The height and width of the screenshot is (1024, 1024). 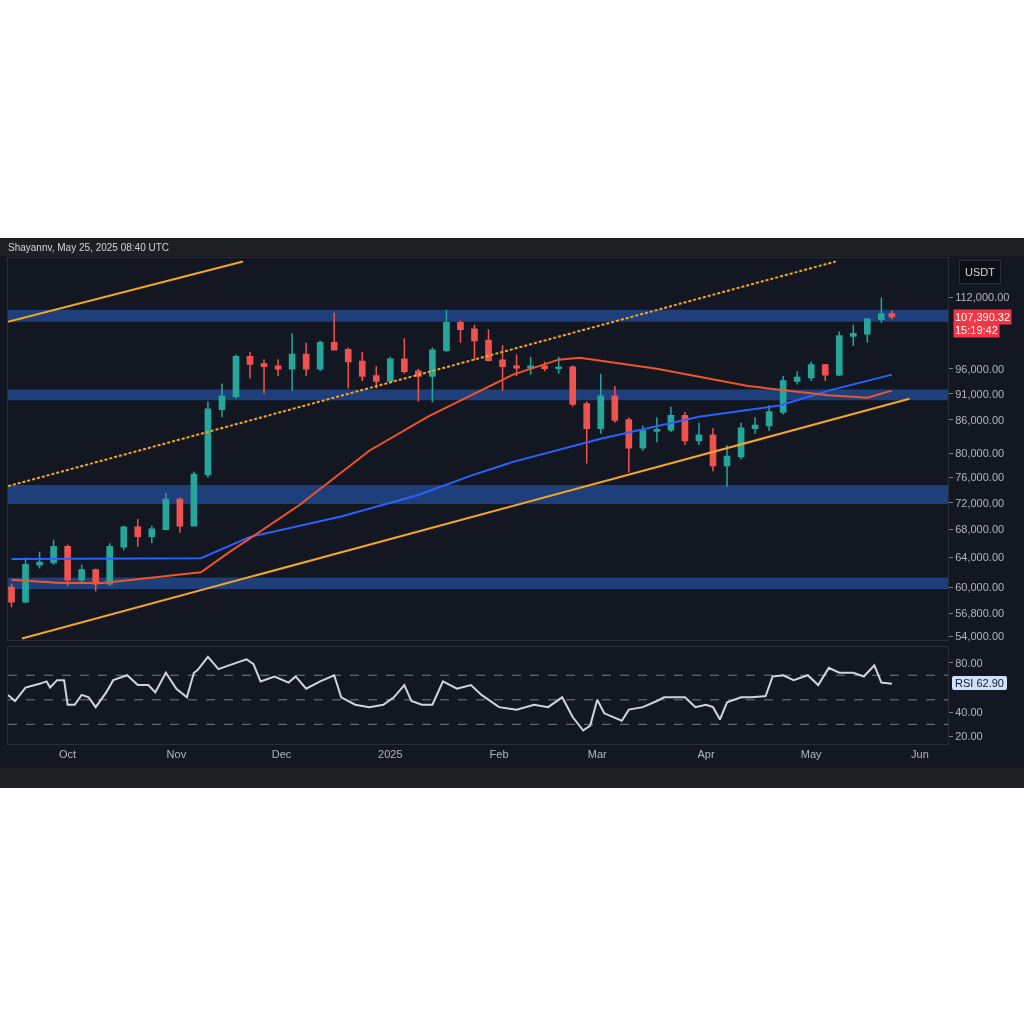 I want to click on y-tick-label: 20.00, so click(x=969, y=736).